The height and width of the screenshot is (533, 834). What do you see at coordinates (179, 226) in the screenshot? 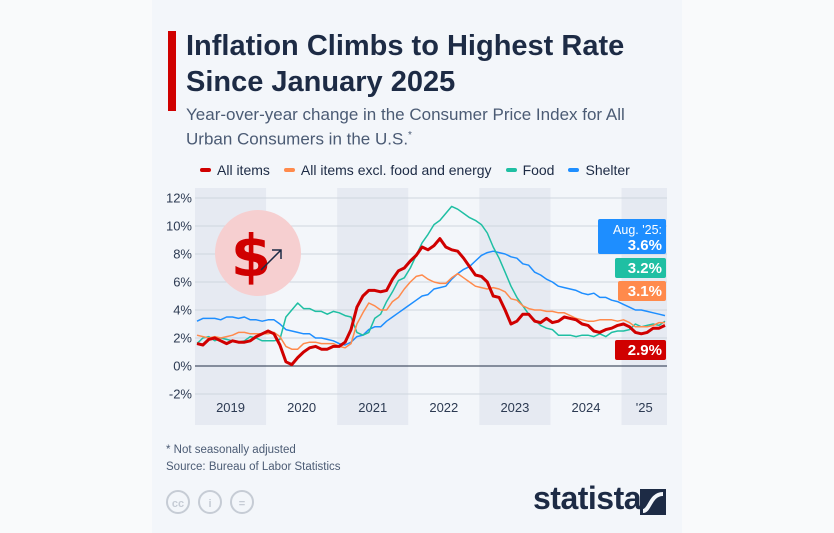
I see `y-tick-label: 10%` at bounding box center [179, 226].